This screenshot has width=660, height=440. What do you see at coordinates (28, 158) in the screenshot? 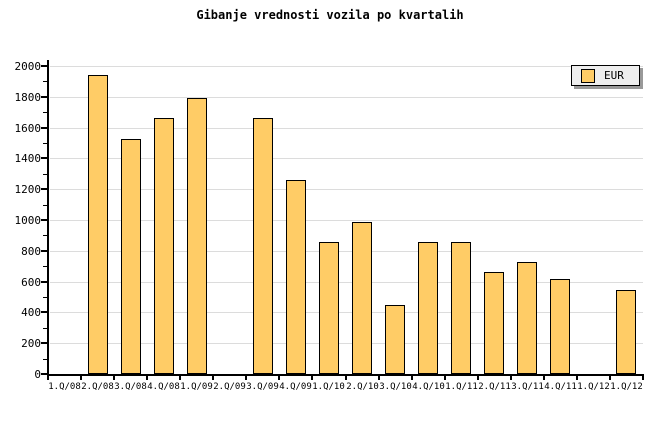
I see `y-axis-label: 1400` at bounding box center [28, 158].